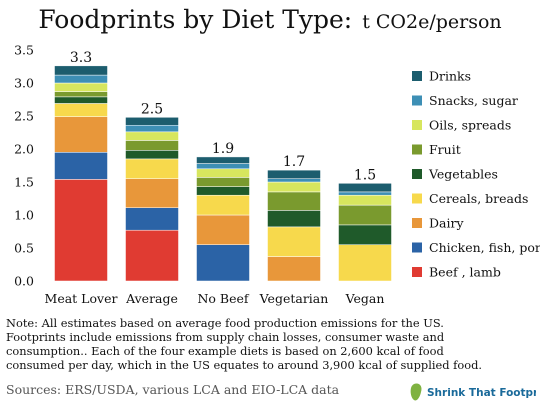  I want to click on x-category-label: Vegan, so click(365, 298).